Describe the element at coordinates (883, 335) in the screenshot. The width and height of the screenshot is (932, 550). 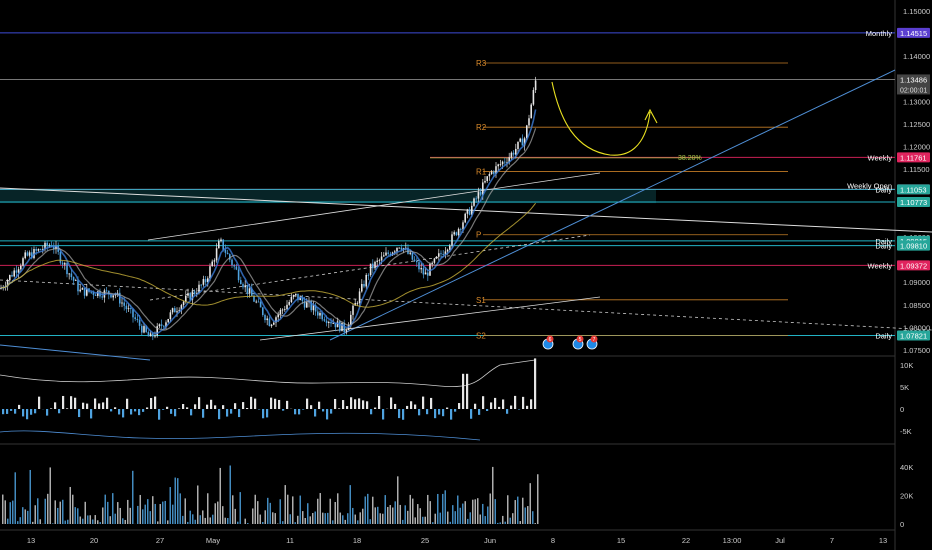
I see `level-name-label: Daily` at that location.